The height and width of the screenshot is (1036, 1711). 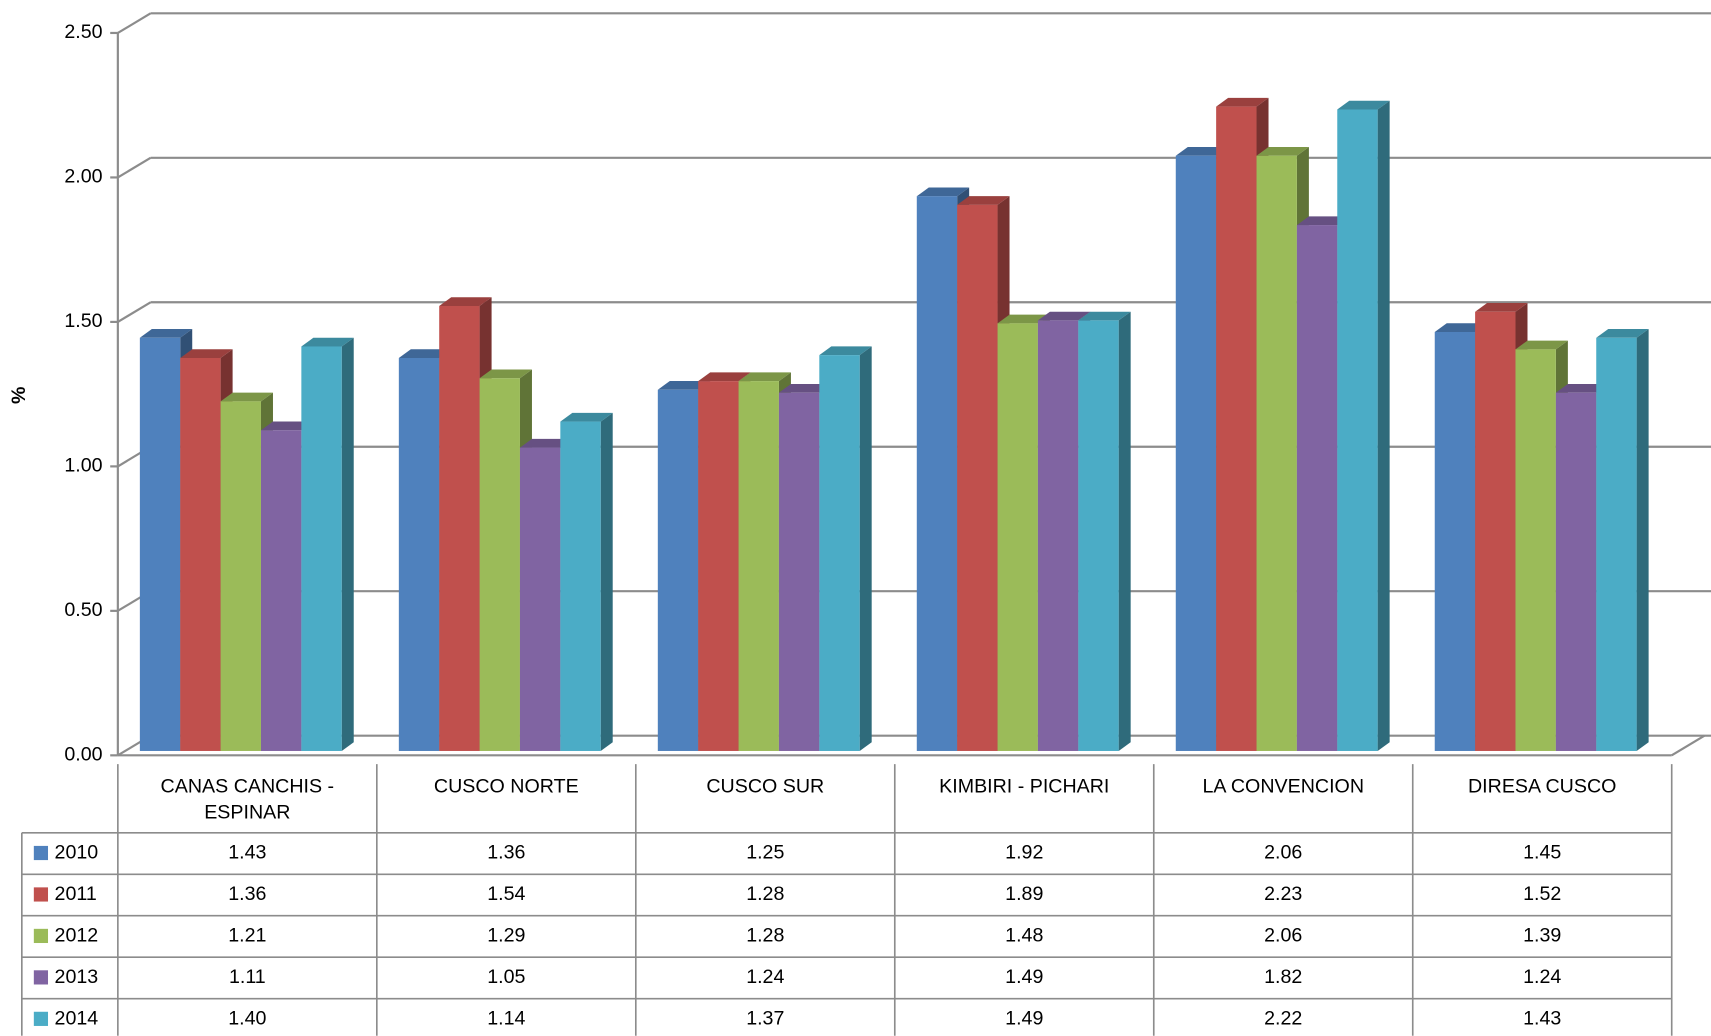 What do you see at coordinates (83, 610) in the screenshot?
I see `y-tick-label: 0.50` at bounding box center [83, 610].